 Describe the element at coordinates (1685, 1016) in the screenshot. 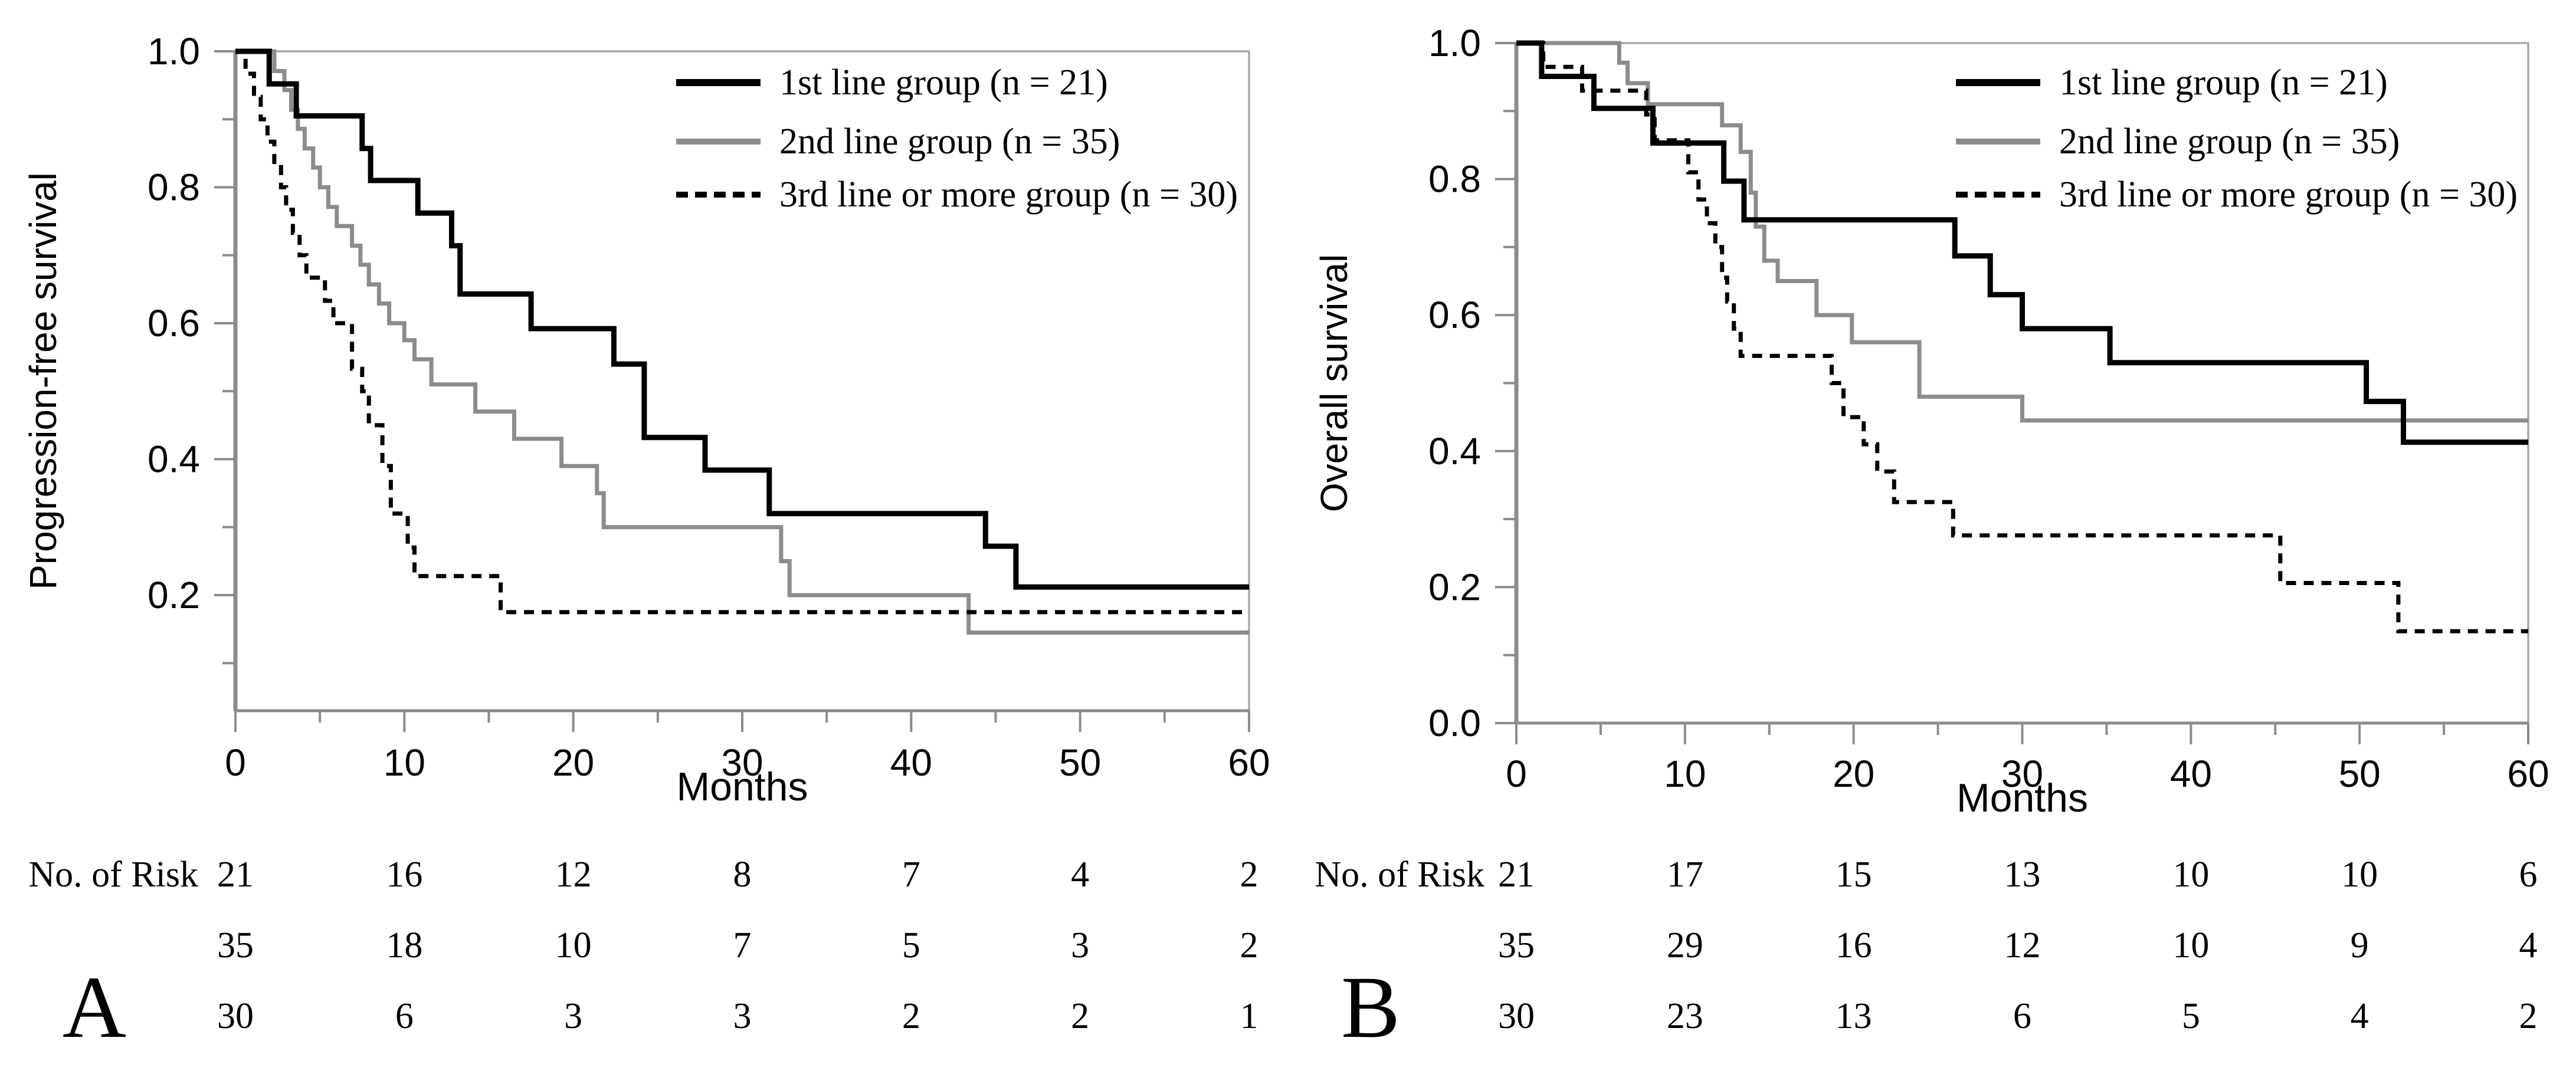

I see `risk-value: 23` at that location.